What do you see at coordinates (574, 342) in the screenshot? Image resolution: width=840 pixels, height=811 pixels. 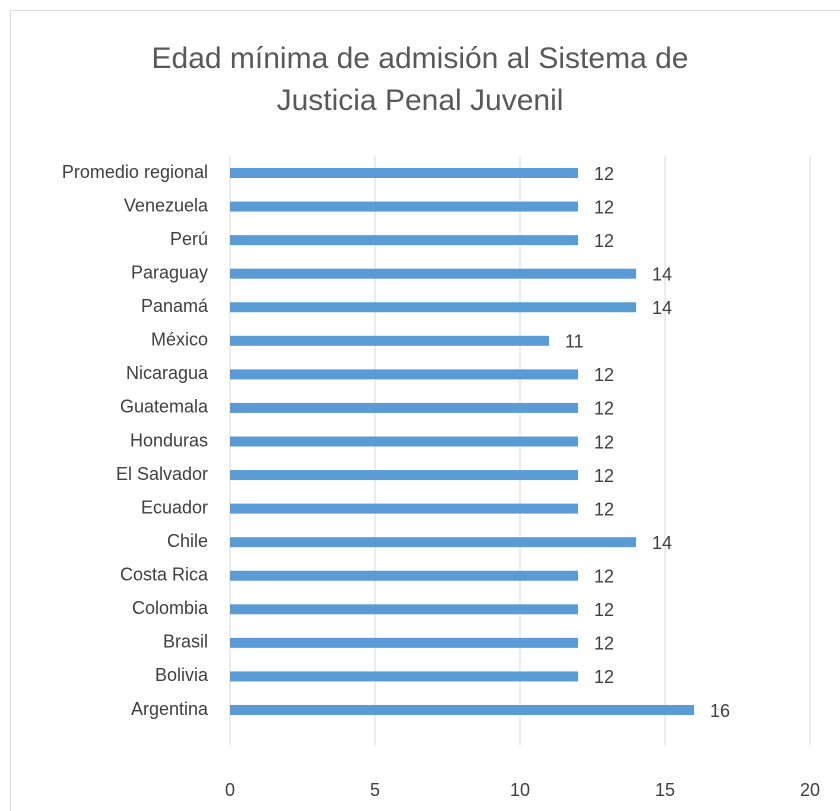 I see `value-label: 11` at bounding box center [574, 342].